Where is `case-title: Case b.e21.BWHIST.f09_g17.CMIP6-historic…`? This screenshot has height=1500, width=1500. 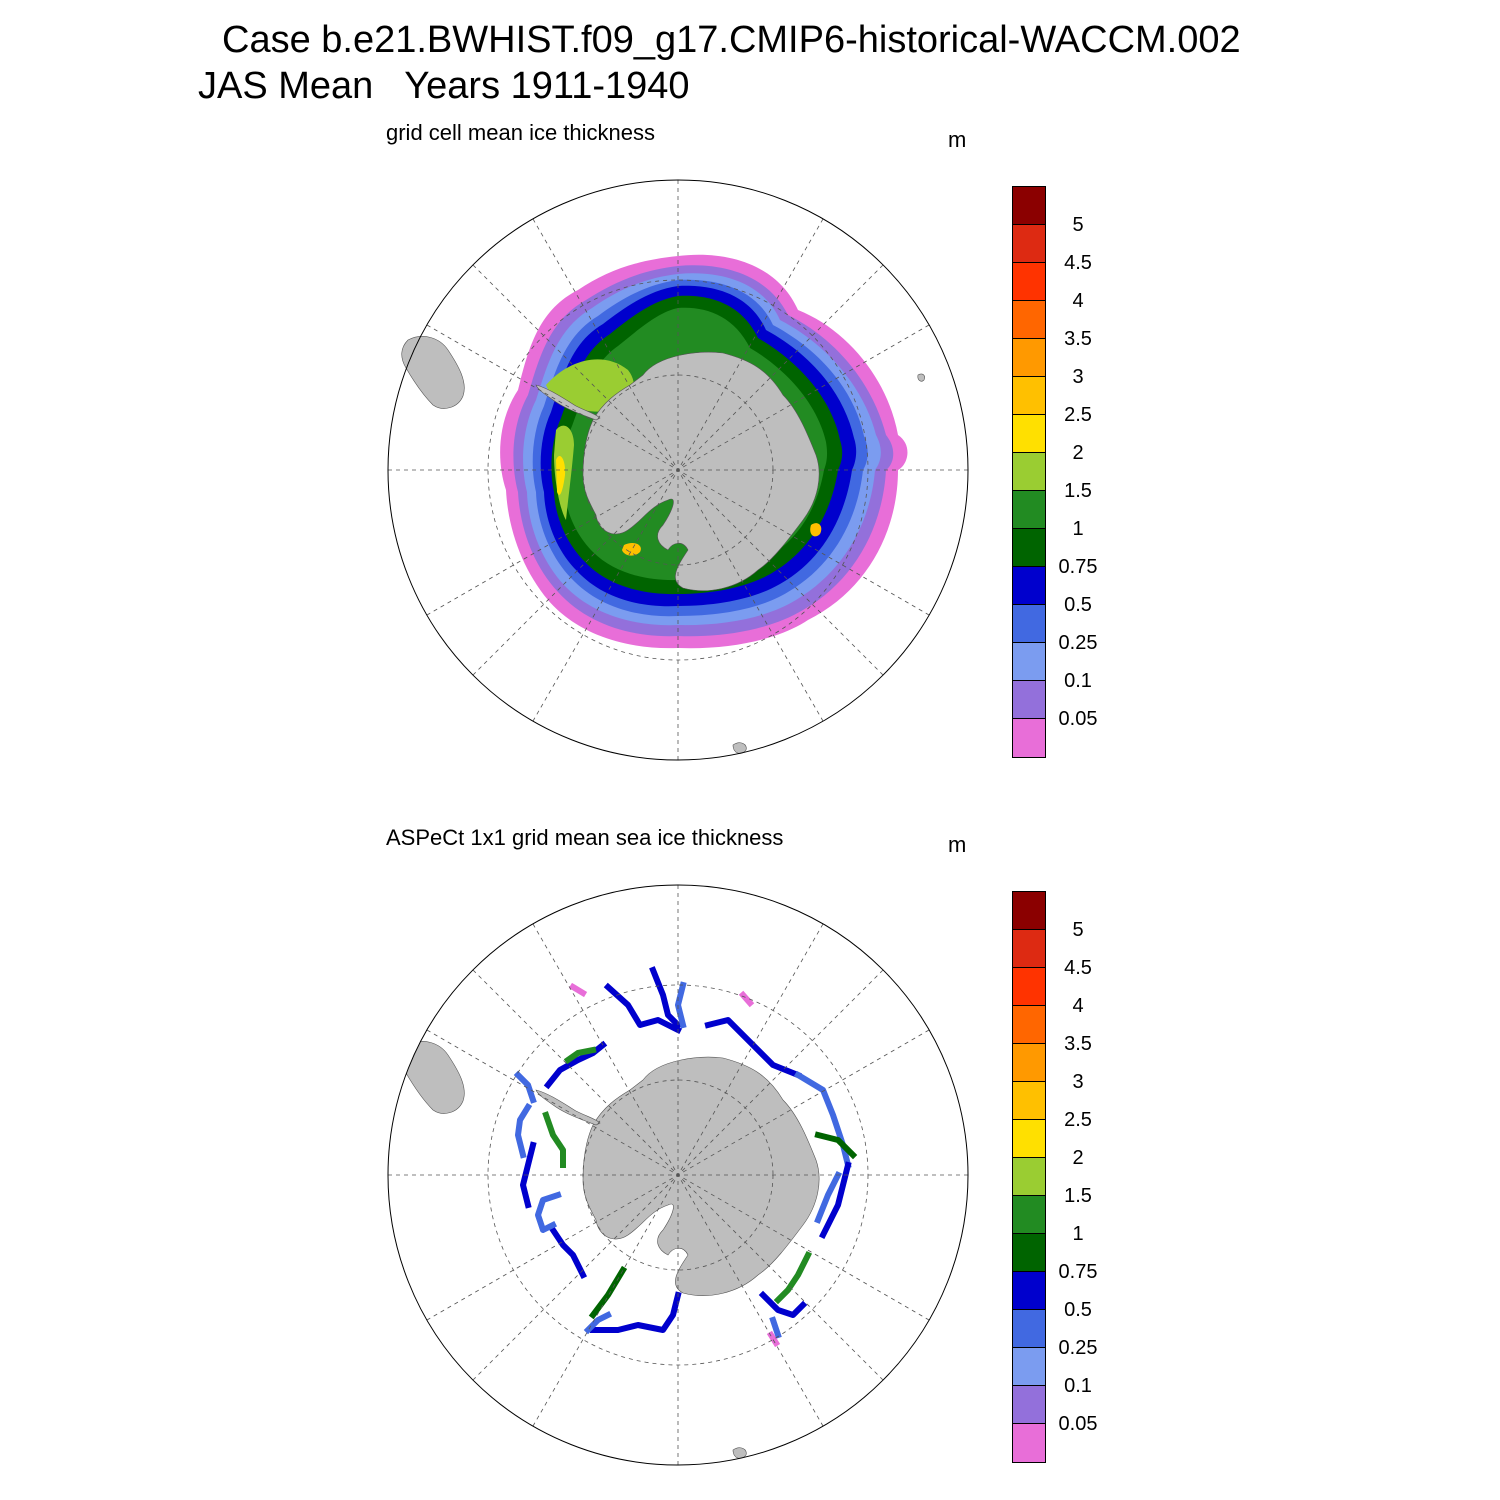
case-title: Case b.e21.BWHIST.f09_g17.CMIP6-historic… is located at coordinates (731, 40).